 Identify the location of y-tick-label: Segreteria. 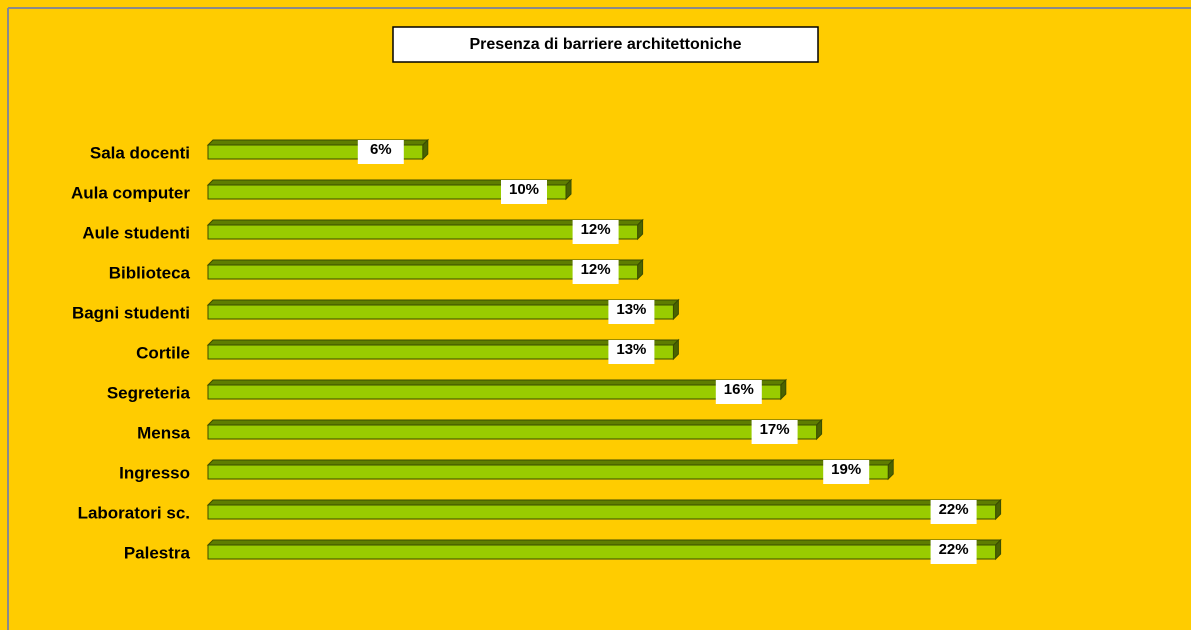
(149, 392).